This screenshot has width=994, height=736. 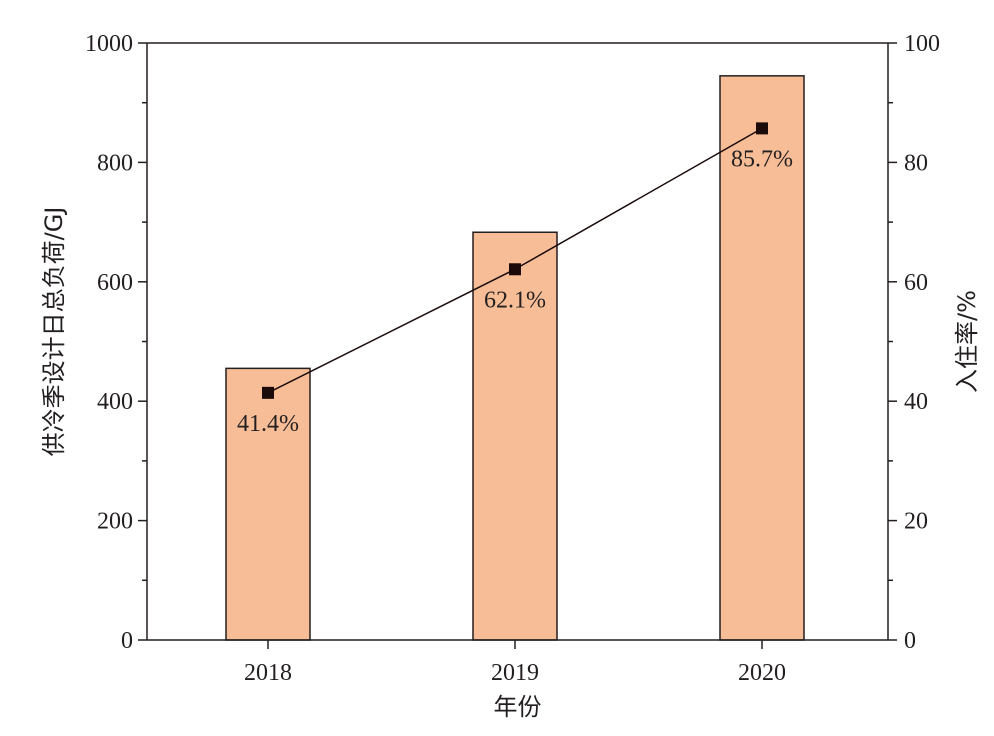 What do you see at coordinates (762, 159) in the screenshot?
I see `data-label-2020: 85.7%` at bounding box center [762, 159].